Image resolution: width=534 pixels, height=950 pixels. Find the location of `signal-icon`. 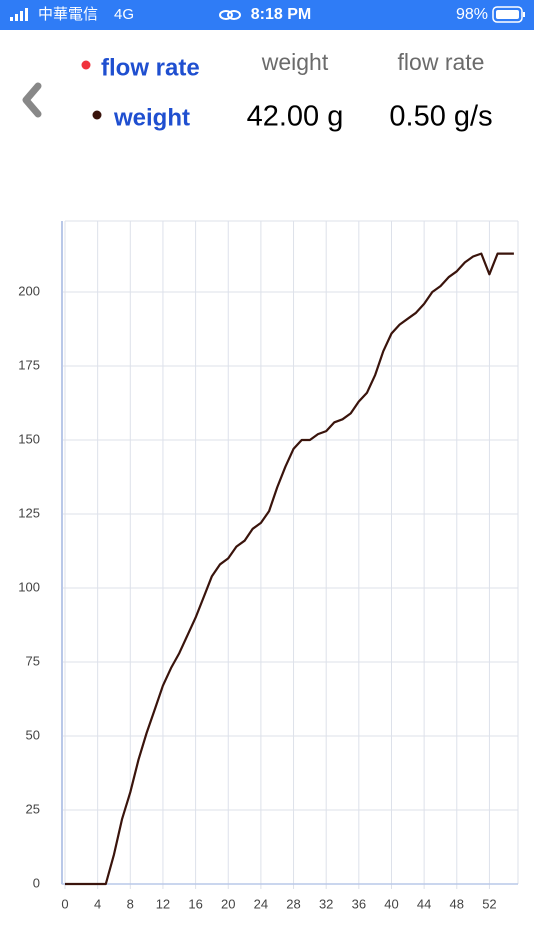

signal-icon is located at coordinates (19, 14).